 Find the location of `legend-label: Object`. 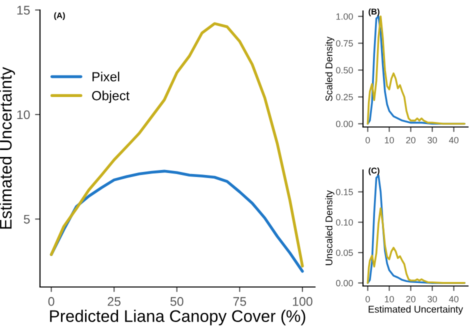

legend-label: Object is located at coordinates (111, 96).